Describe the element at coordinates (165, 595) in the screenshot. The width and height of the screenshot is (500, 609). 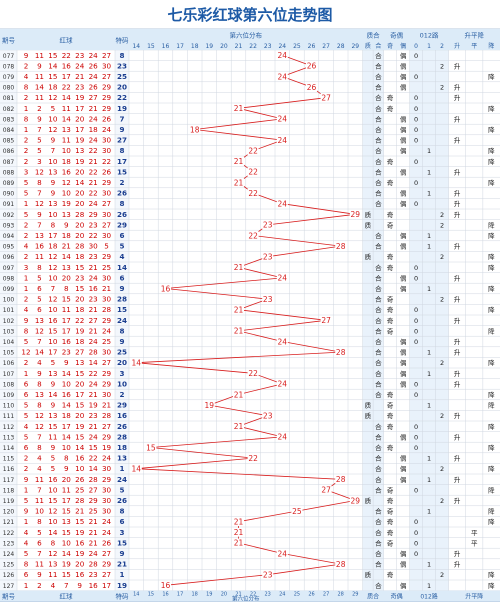
I see `footer-x-tick-label: 16` at that location.